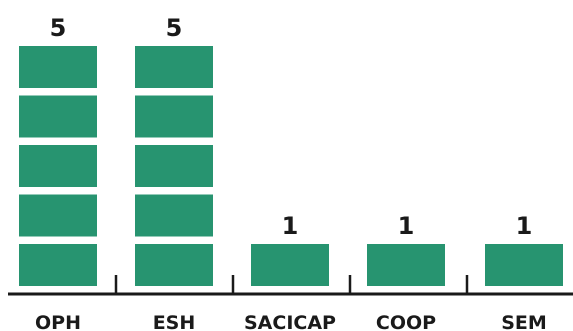  I want to click on category-label-esh: ESH, so click(174, 321).